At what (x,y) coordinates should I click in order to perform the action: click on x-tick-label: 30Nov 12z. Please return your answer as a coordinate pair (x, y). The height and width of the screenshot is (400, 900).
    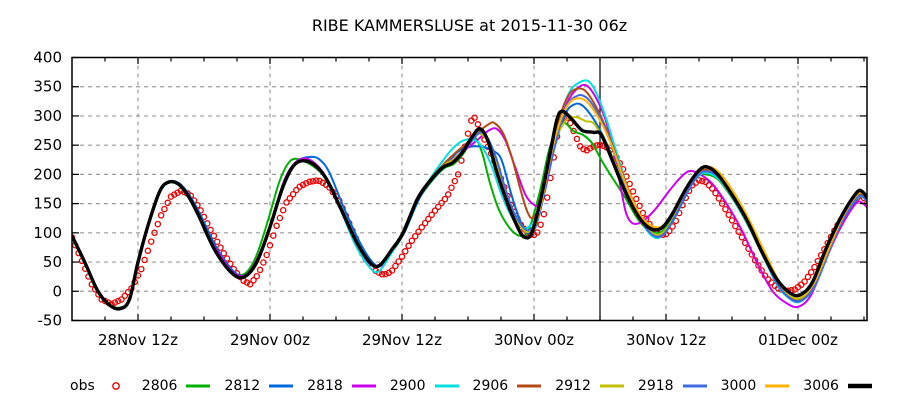
    Looking at the image, I should click on (666, 340).